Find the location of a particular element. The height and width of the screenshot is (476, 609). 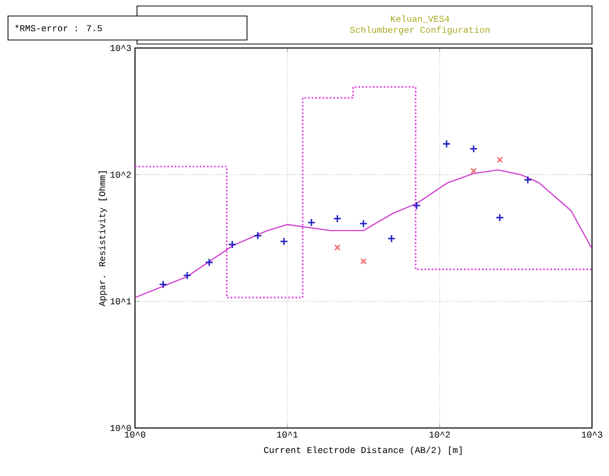

x-axis-title: Current Electrode Distance (AB/2) [m] is located at coordinates (363, 450).